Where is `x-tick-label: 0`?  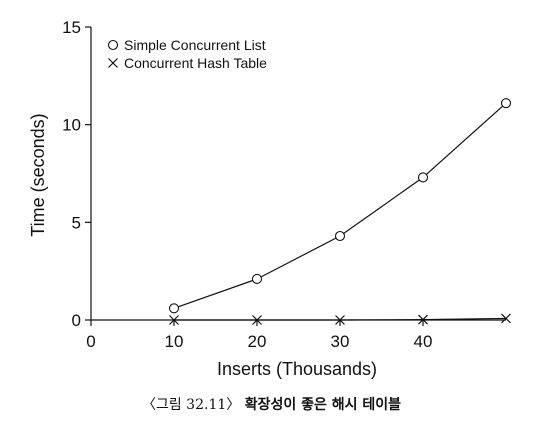
x-tick-label: 0 is located at coordinates (90, 341).